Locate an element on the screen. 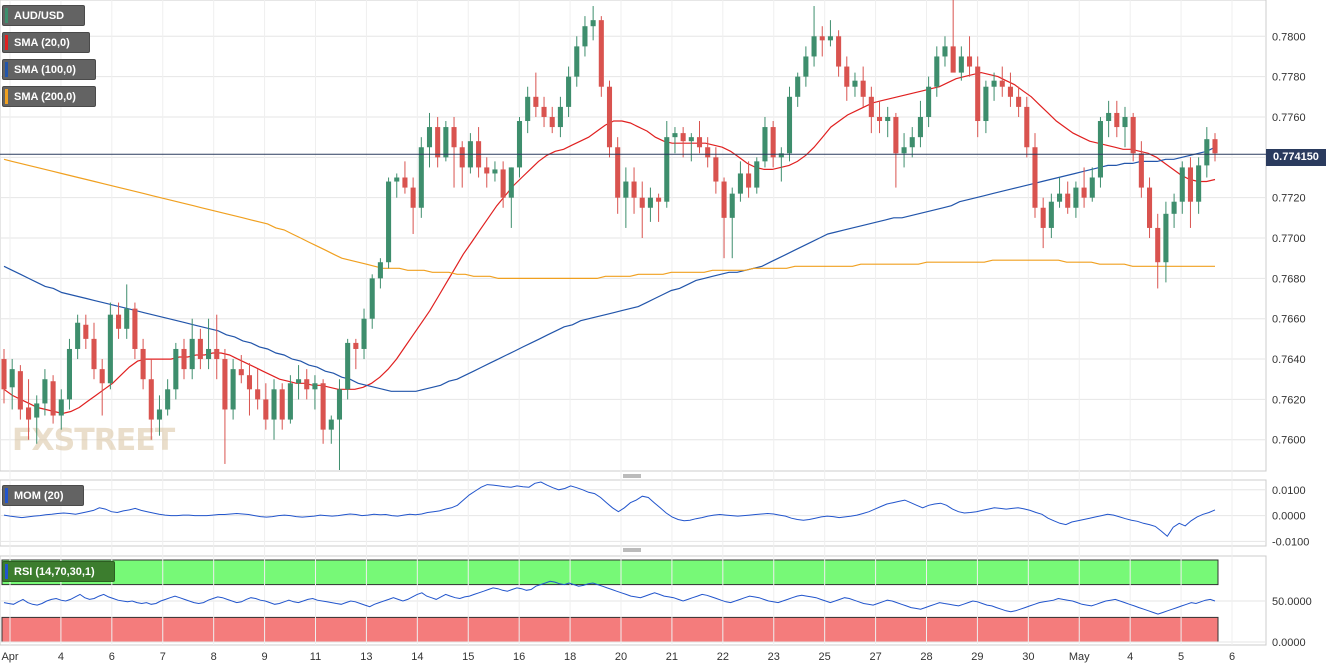 The width and height of the screenshot is (1337, 669). price-tick-label: 0.7720 is located at coordinates (1289, 199).